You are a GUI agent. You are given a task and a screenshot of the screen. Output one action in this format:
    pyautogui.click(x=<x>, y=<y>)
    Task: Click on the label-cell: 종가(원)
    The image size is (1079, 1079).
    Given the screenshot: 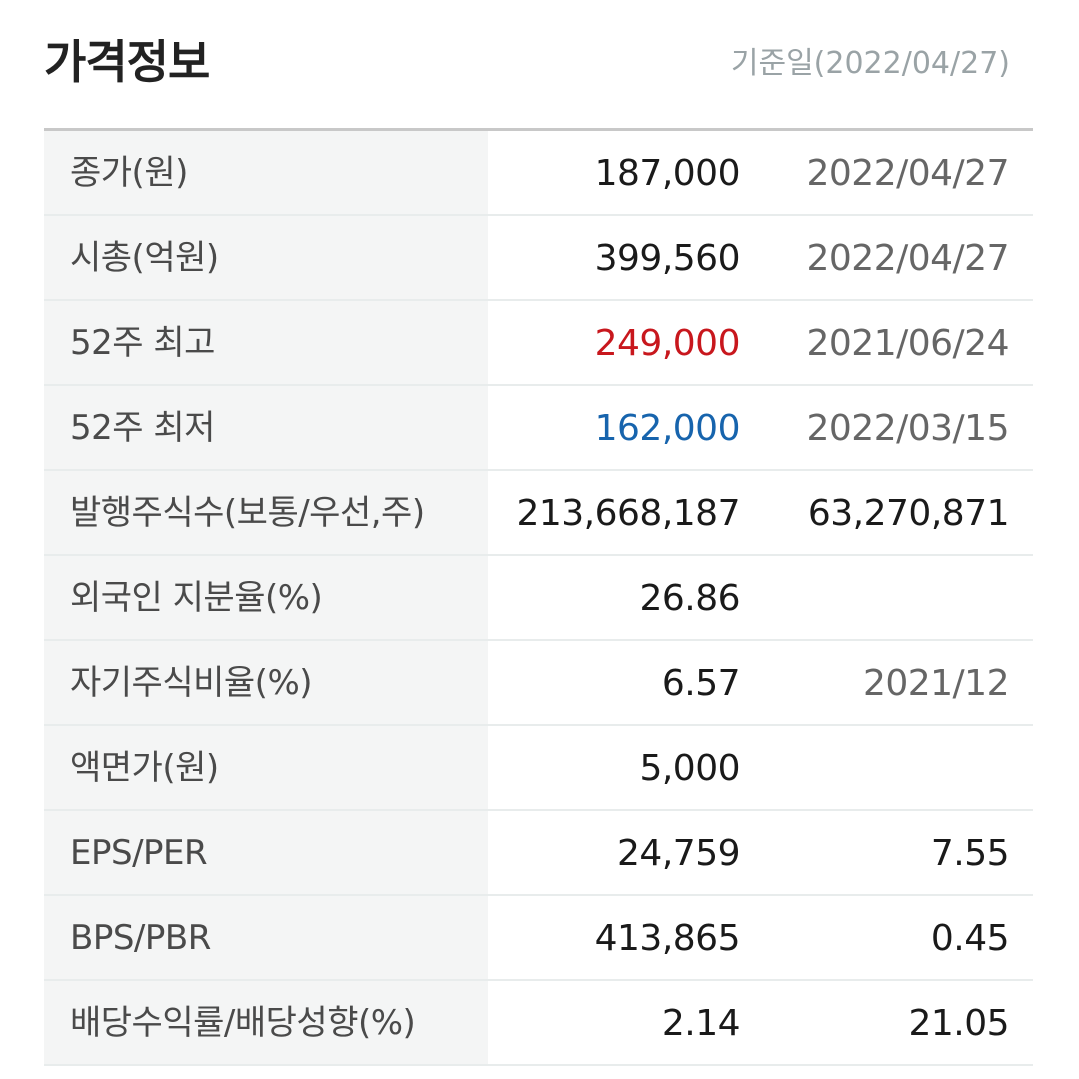 What is the action you would take?
    pyautogui.click(x=266, y=172)
    